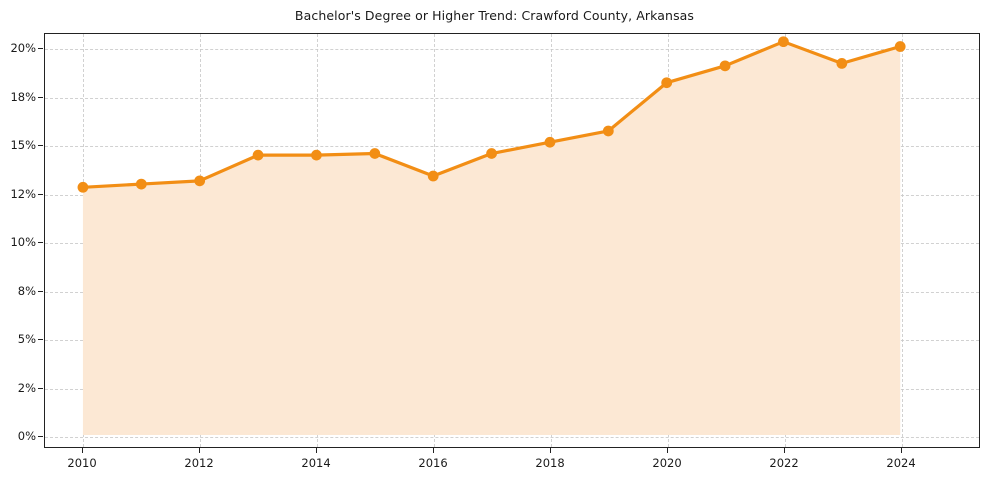  Describe the element at coordinates (512, 465) in the screenshot. I see `x-axis-tick-labels: 2010 2012 2014 2016 2018 2020 2022 2024` at that location.